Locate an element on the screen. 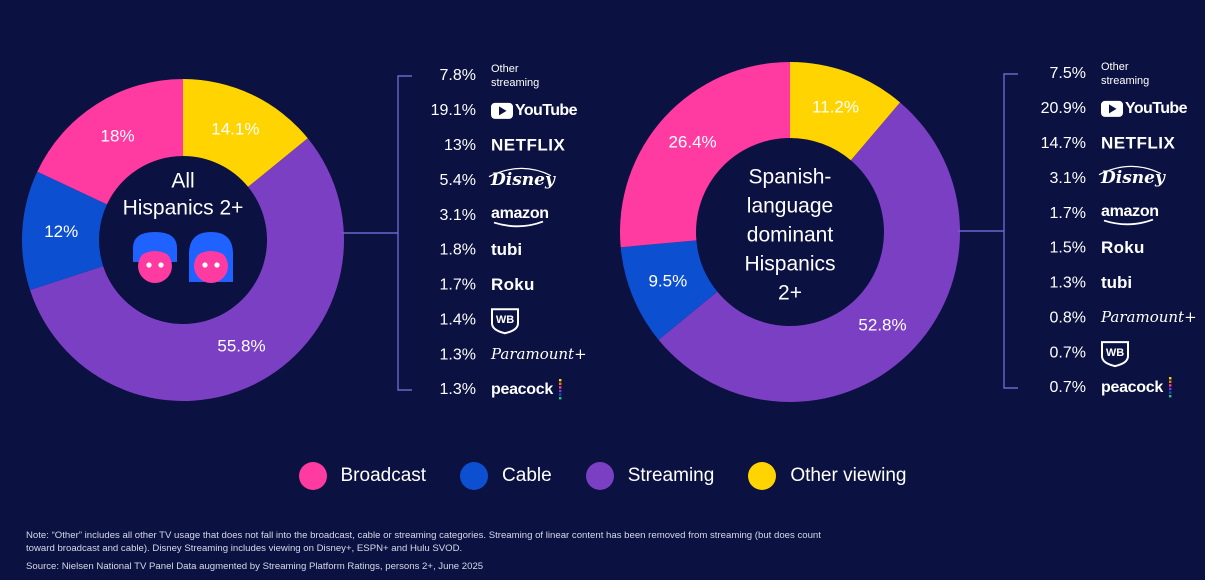 The image size is (1205, 580). breakdown-row-disney: 5.4% Disney is located at coordinates (498, 178).